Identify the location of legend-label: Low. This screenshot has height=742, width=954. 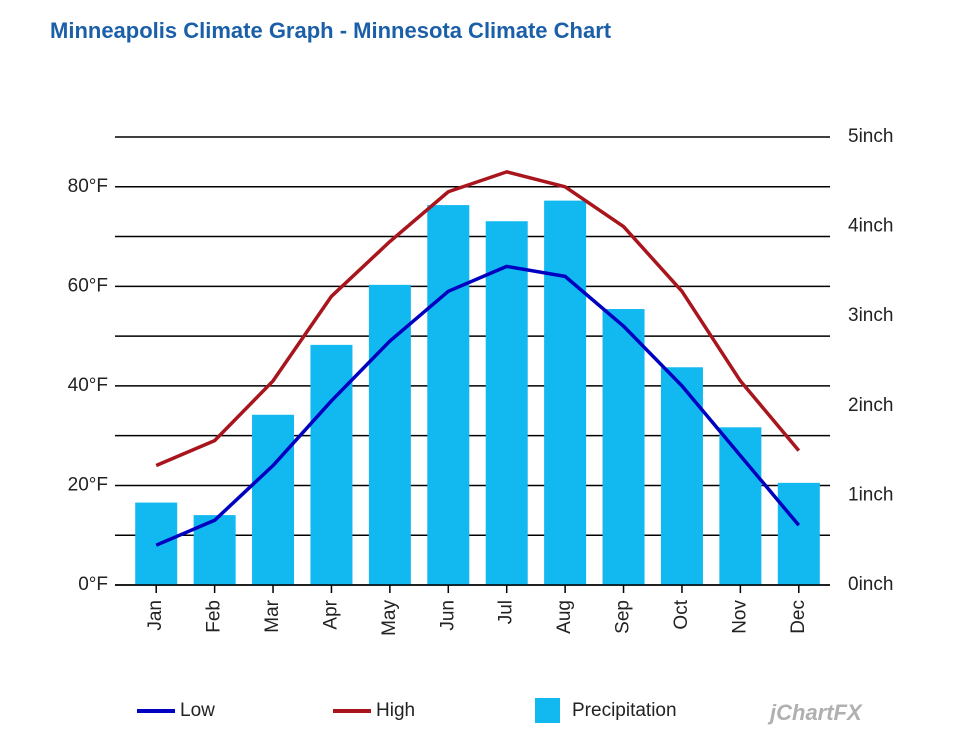
(197, 710).